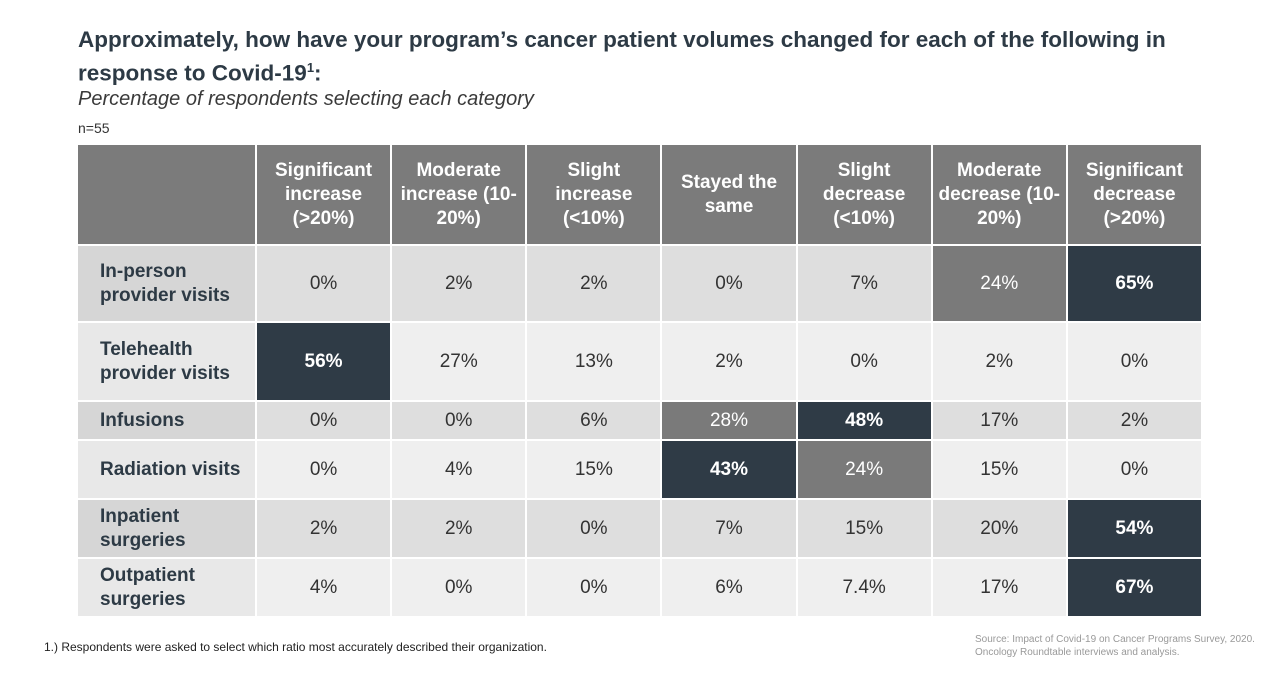 This screenshot has width=1283, height=688. I want to click on table-row: Outpatient surgeries 4% 0% 0% 6% 7.4% 17% 67%, so click(639, 587).